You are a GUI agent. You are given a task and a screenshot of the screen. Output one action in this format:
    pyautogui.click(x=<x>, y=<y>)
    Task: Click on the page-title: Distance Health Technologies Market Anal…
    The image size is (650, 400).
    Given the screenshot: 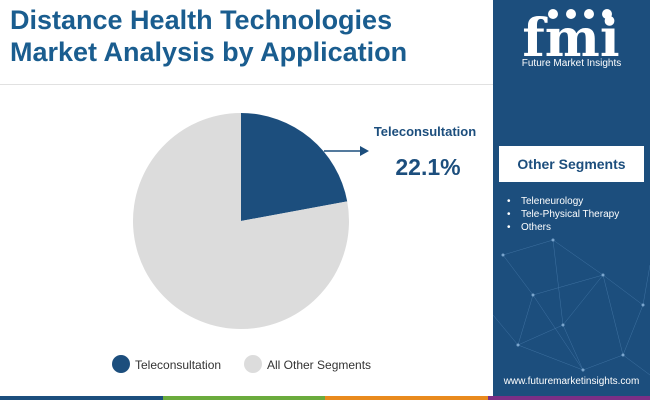 What is the action you would take?
    pyautogui.click(x=250, y=36)
    